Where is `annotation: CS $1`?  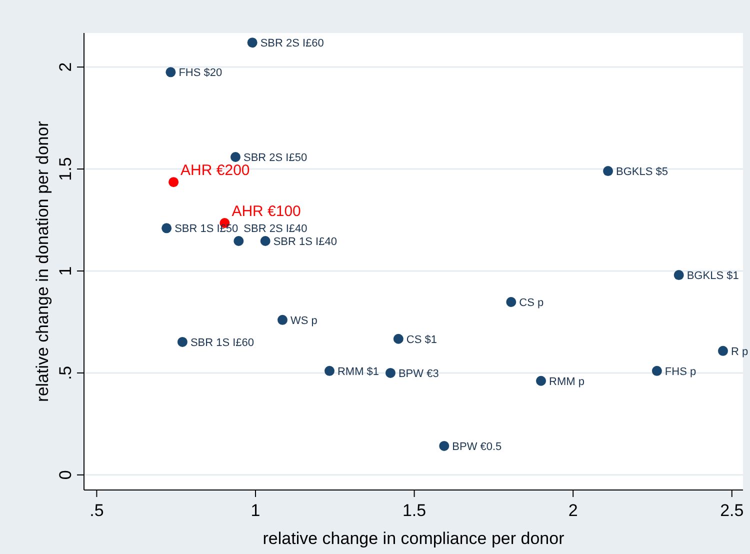
annotation: CS $1 is located at coordinates (421, 340).